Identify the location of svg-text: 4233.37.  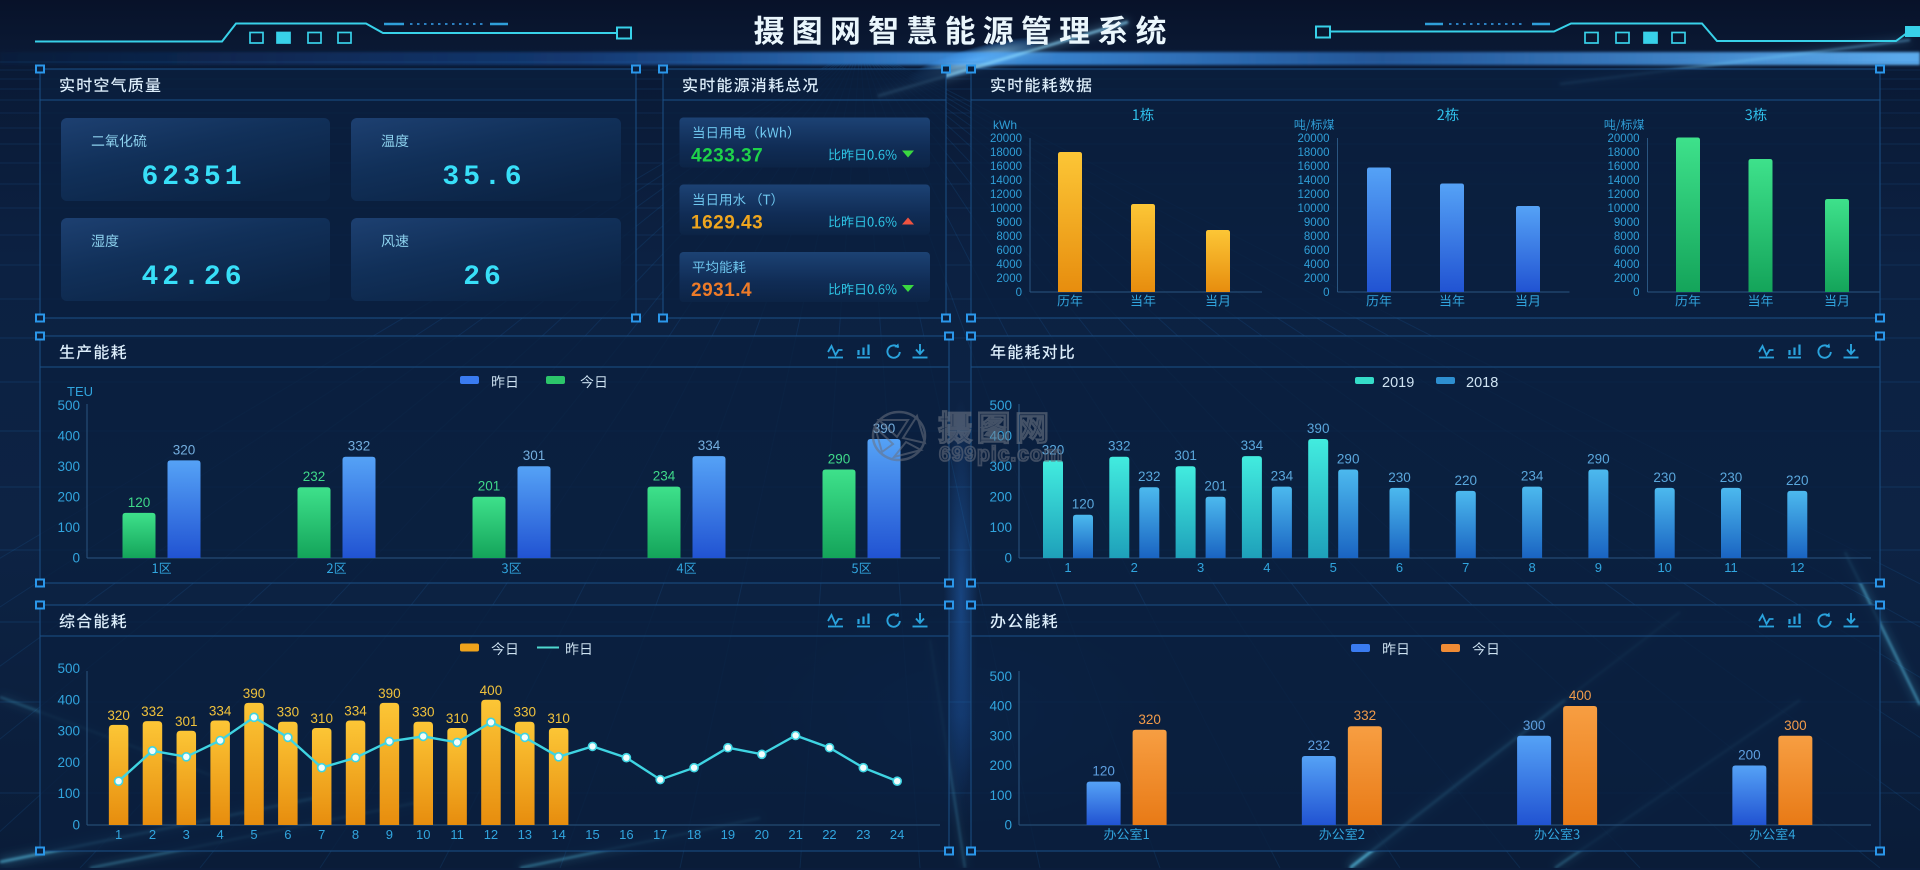
(727, 156).